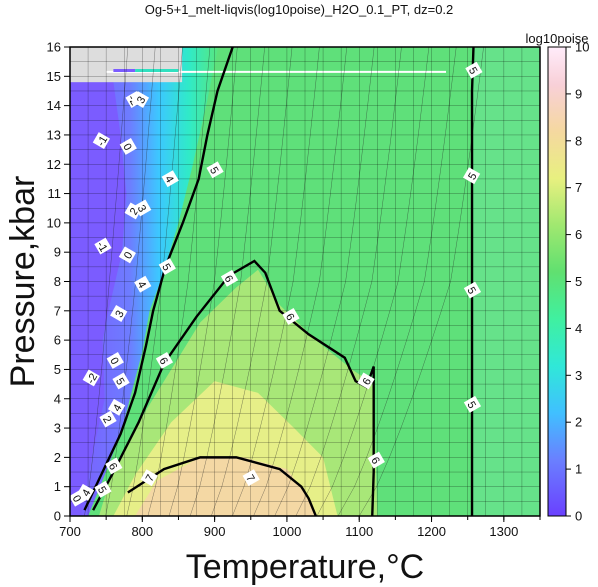 The height and width of the screenshot is (587, 598). What do you see at coordinates (578, 93) in the screenshot?
I see `colorbar-tick-label: 9` at bounding box center [578, 93].